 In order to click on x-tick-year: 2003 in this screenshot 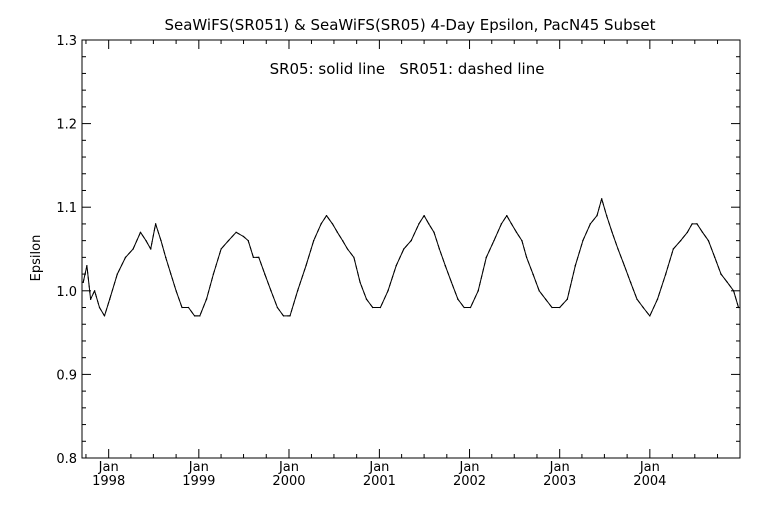, I will do `click(559, 481)`.